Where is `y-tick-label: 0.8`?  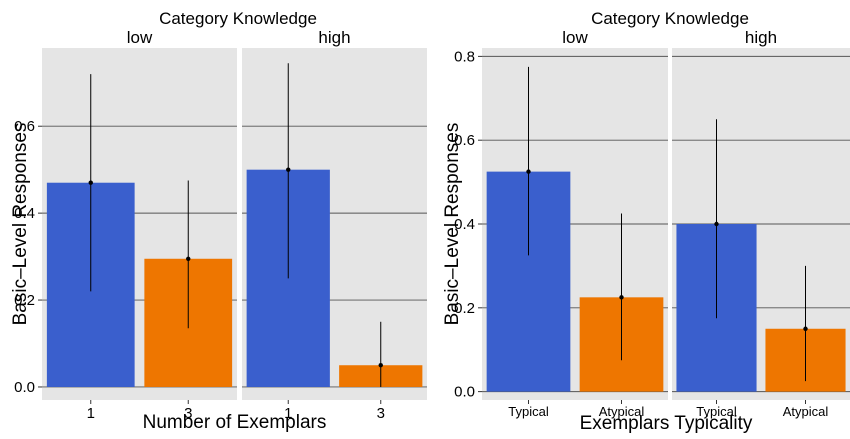 y-tick-label: 0.8 is located at coordinates (464, 56).